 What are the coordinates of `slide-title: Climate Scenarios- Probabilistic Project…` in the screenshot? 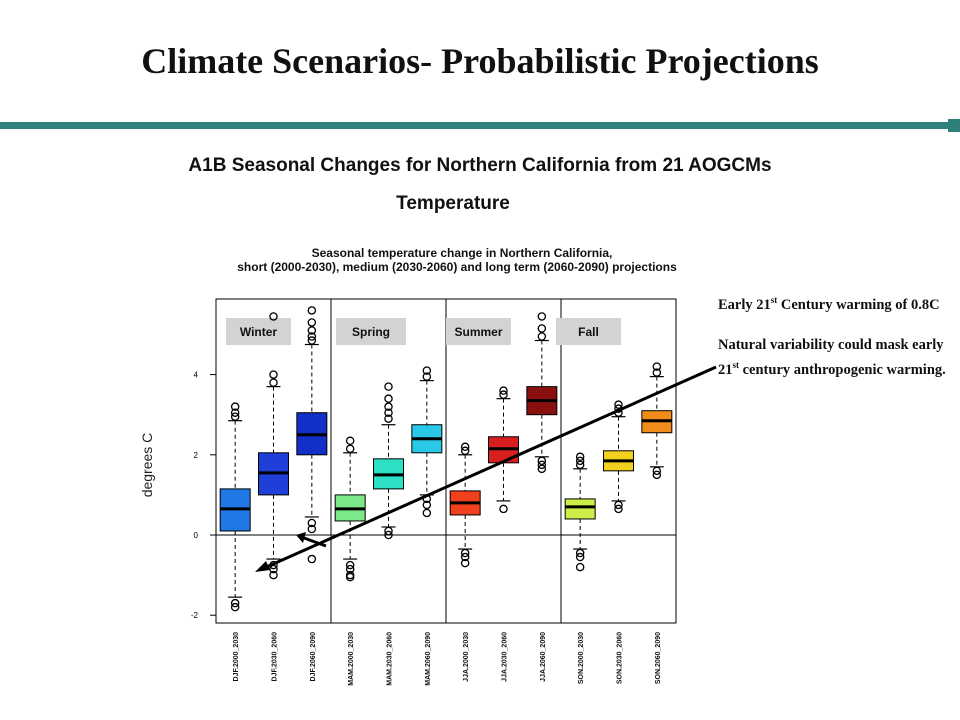 It's located at (480, 61).